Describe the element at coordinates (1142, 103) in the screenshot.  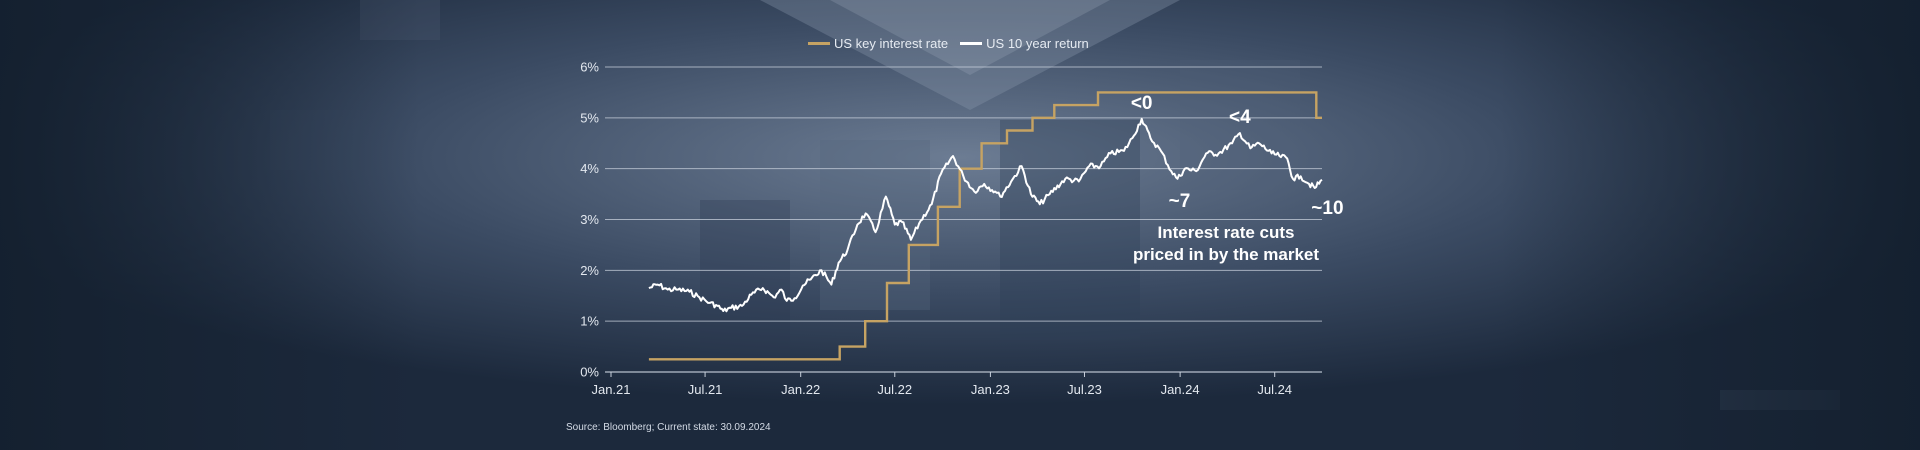
I see `annotation-label: <0` at that location.